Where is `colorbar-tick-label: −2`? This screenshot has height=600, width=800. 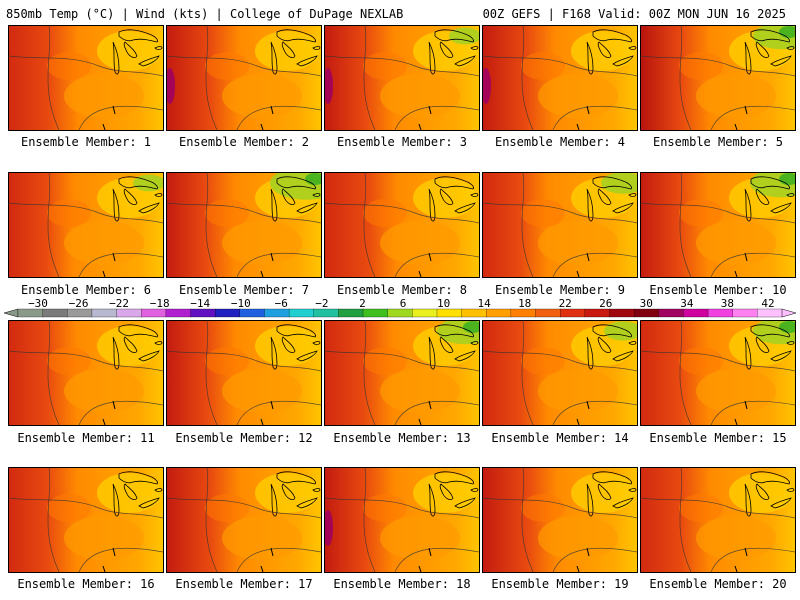
colorbar-tick-label: −2 is located at coordinates (321, 303).